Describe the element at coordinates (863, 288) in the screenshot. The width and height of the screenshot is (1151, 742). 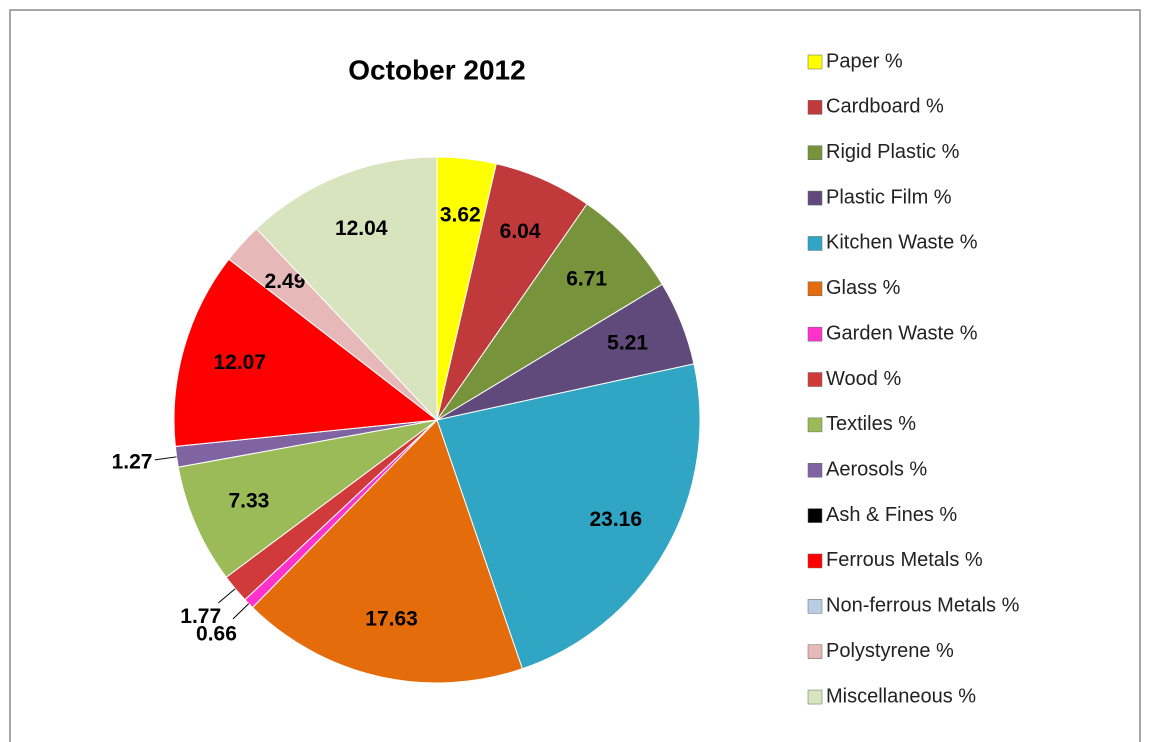
I see `legend-label: Glass %` at that location.